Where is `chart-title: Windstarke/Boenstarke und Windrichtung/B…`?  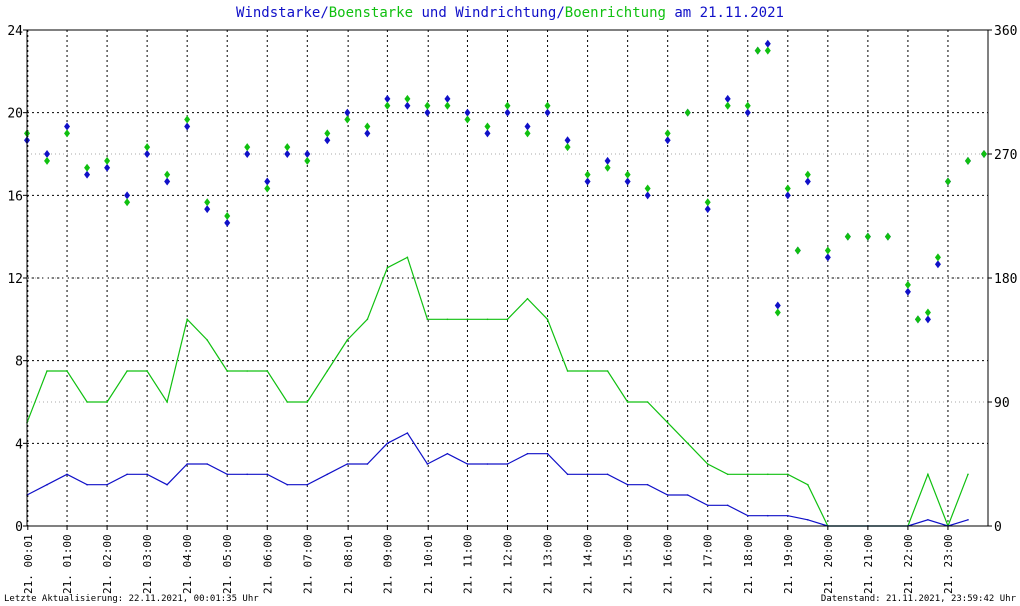
chart-title: Windstarke/Boenstarke und Windrichtung/B… is located at coordinates (510, 13).